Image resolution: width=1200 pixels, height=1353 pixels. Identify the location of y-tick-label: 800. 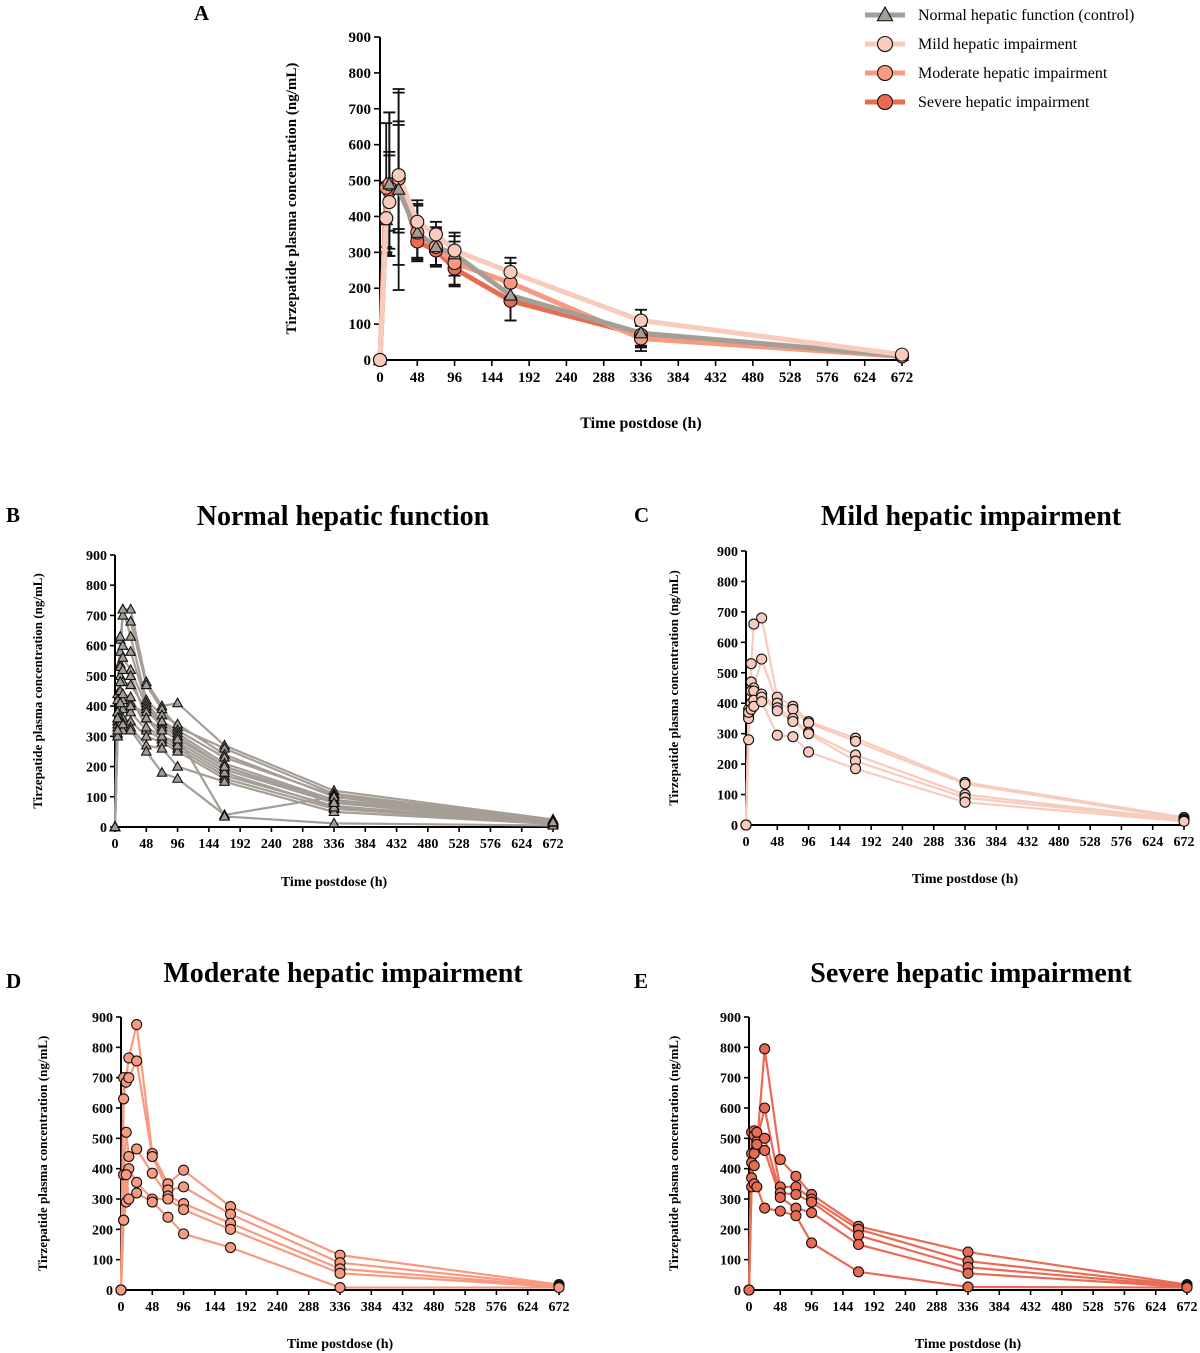
(727, 582).